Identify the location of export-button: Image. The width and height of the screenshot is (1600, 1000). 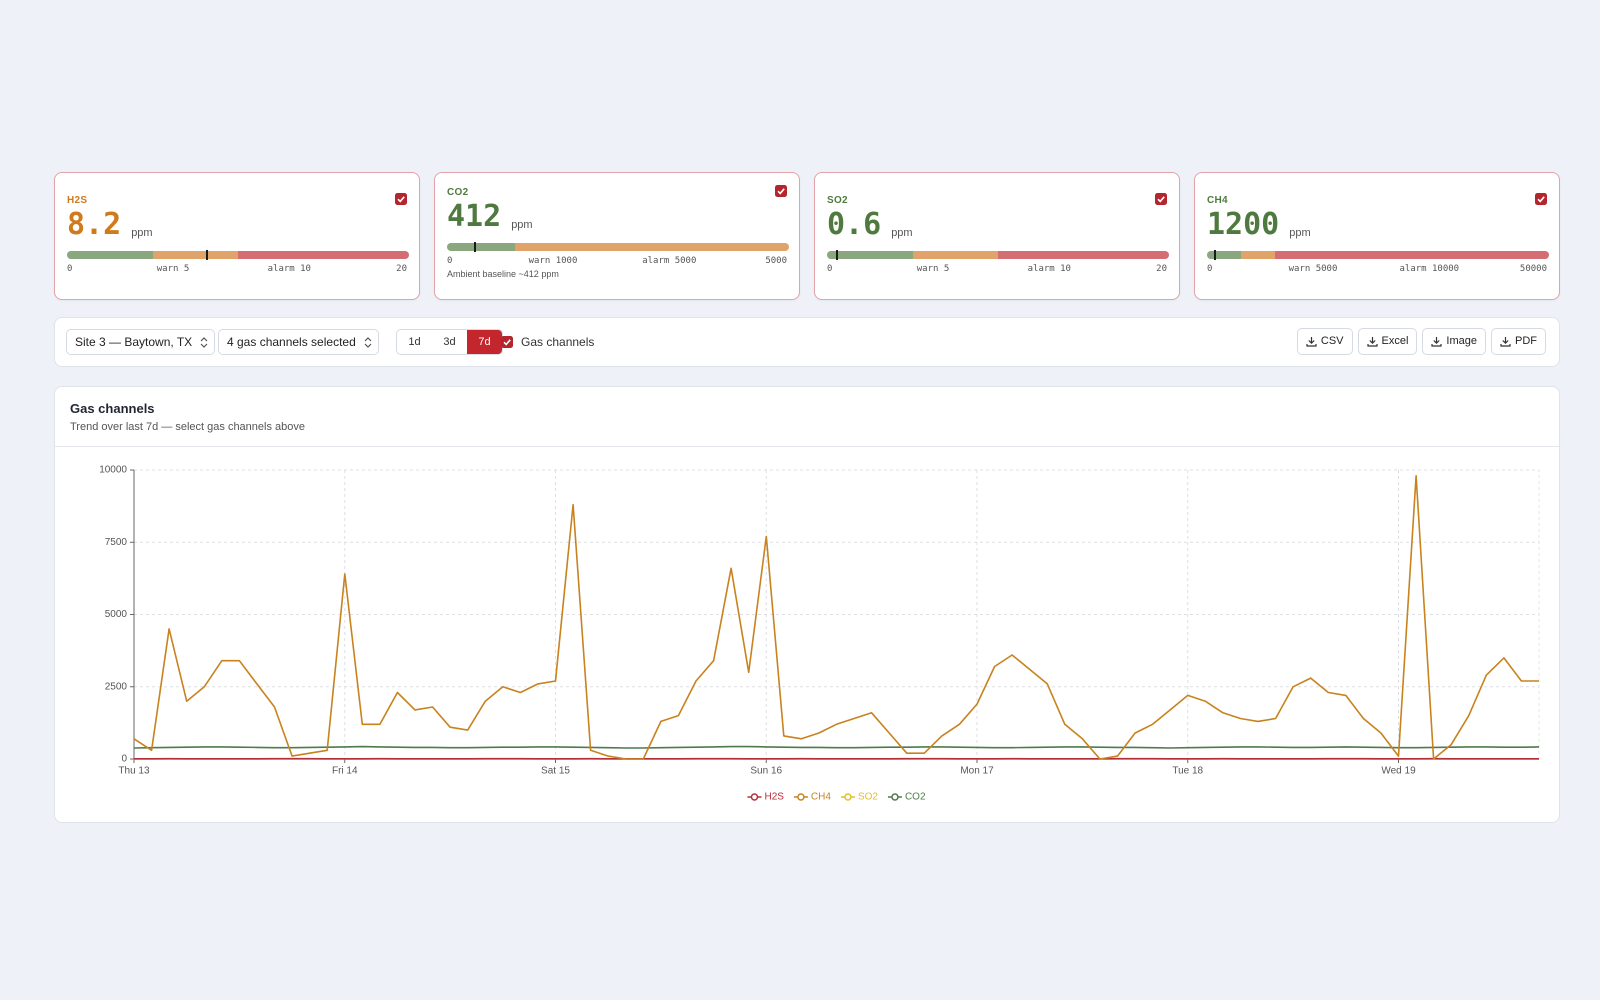
(1454, 341).